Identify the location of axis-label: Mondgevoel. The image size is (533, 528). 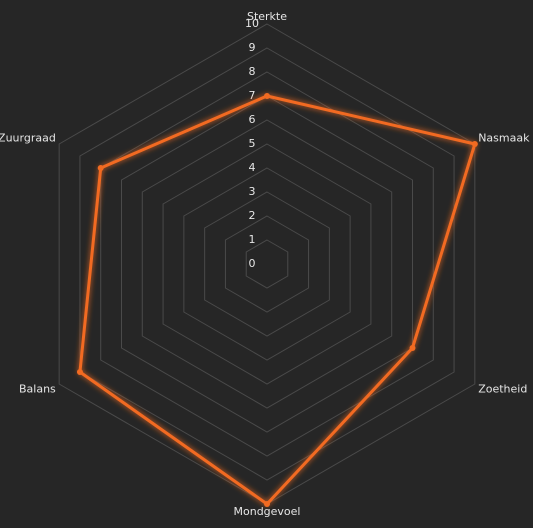
(267, 511).